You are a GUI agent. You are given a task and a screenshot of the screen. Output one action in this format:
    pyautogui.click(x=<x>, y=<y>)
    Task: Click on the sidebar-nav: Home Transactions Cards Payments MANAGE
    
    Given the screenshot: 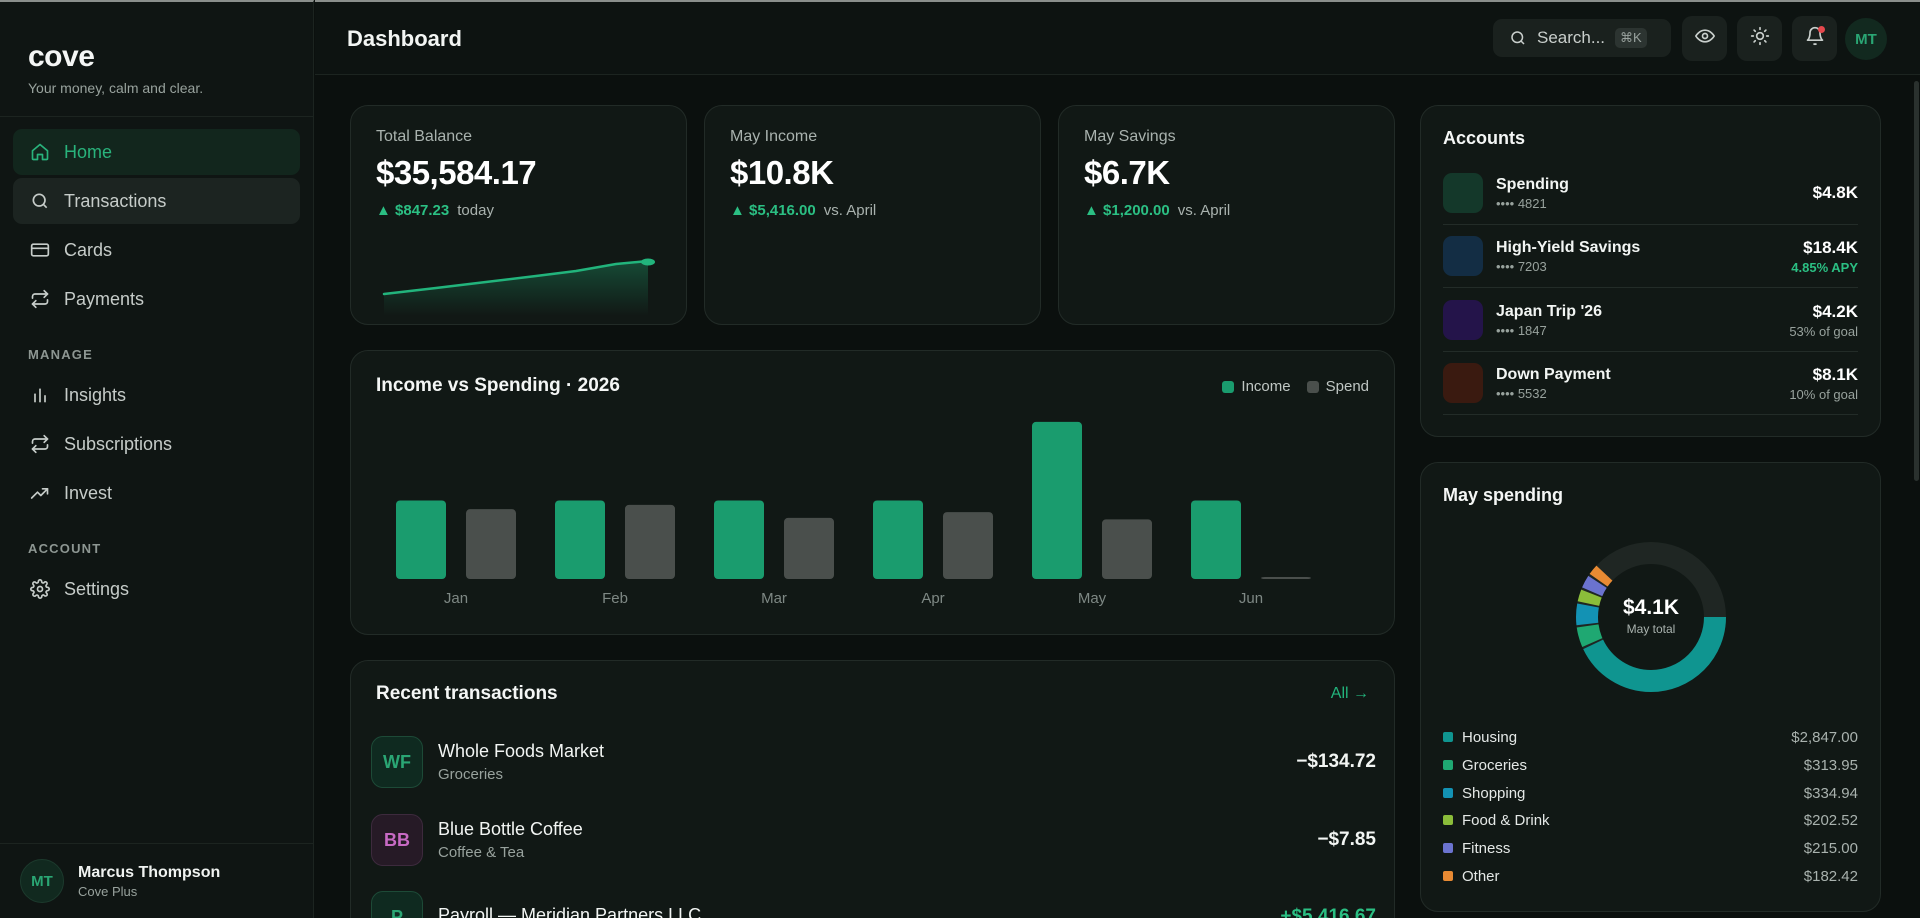 What is the action you would take?
    pyautogui.click(x=156, y=364)
    